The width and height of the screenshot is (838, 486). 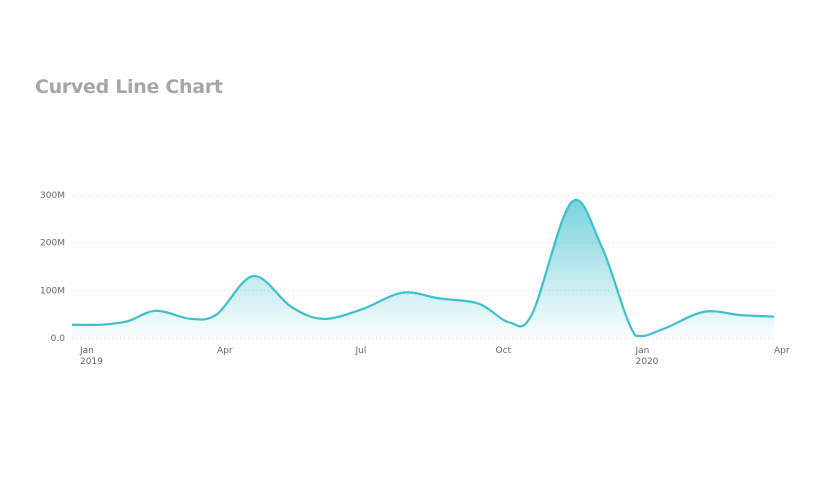 I want to click on y-tick-label: 0.0, so click(x=58, y=339).